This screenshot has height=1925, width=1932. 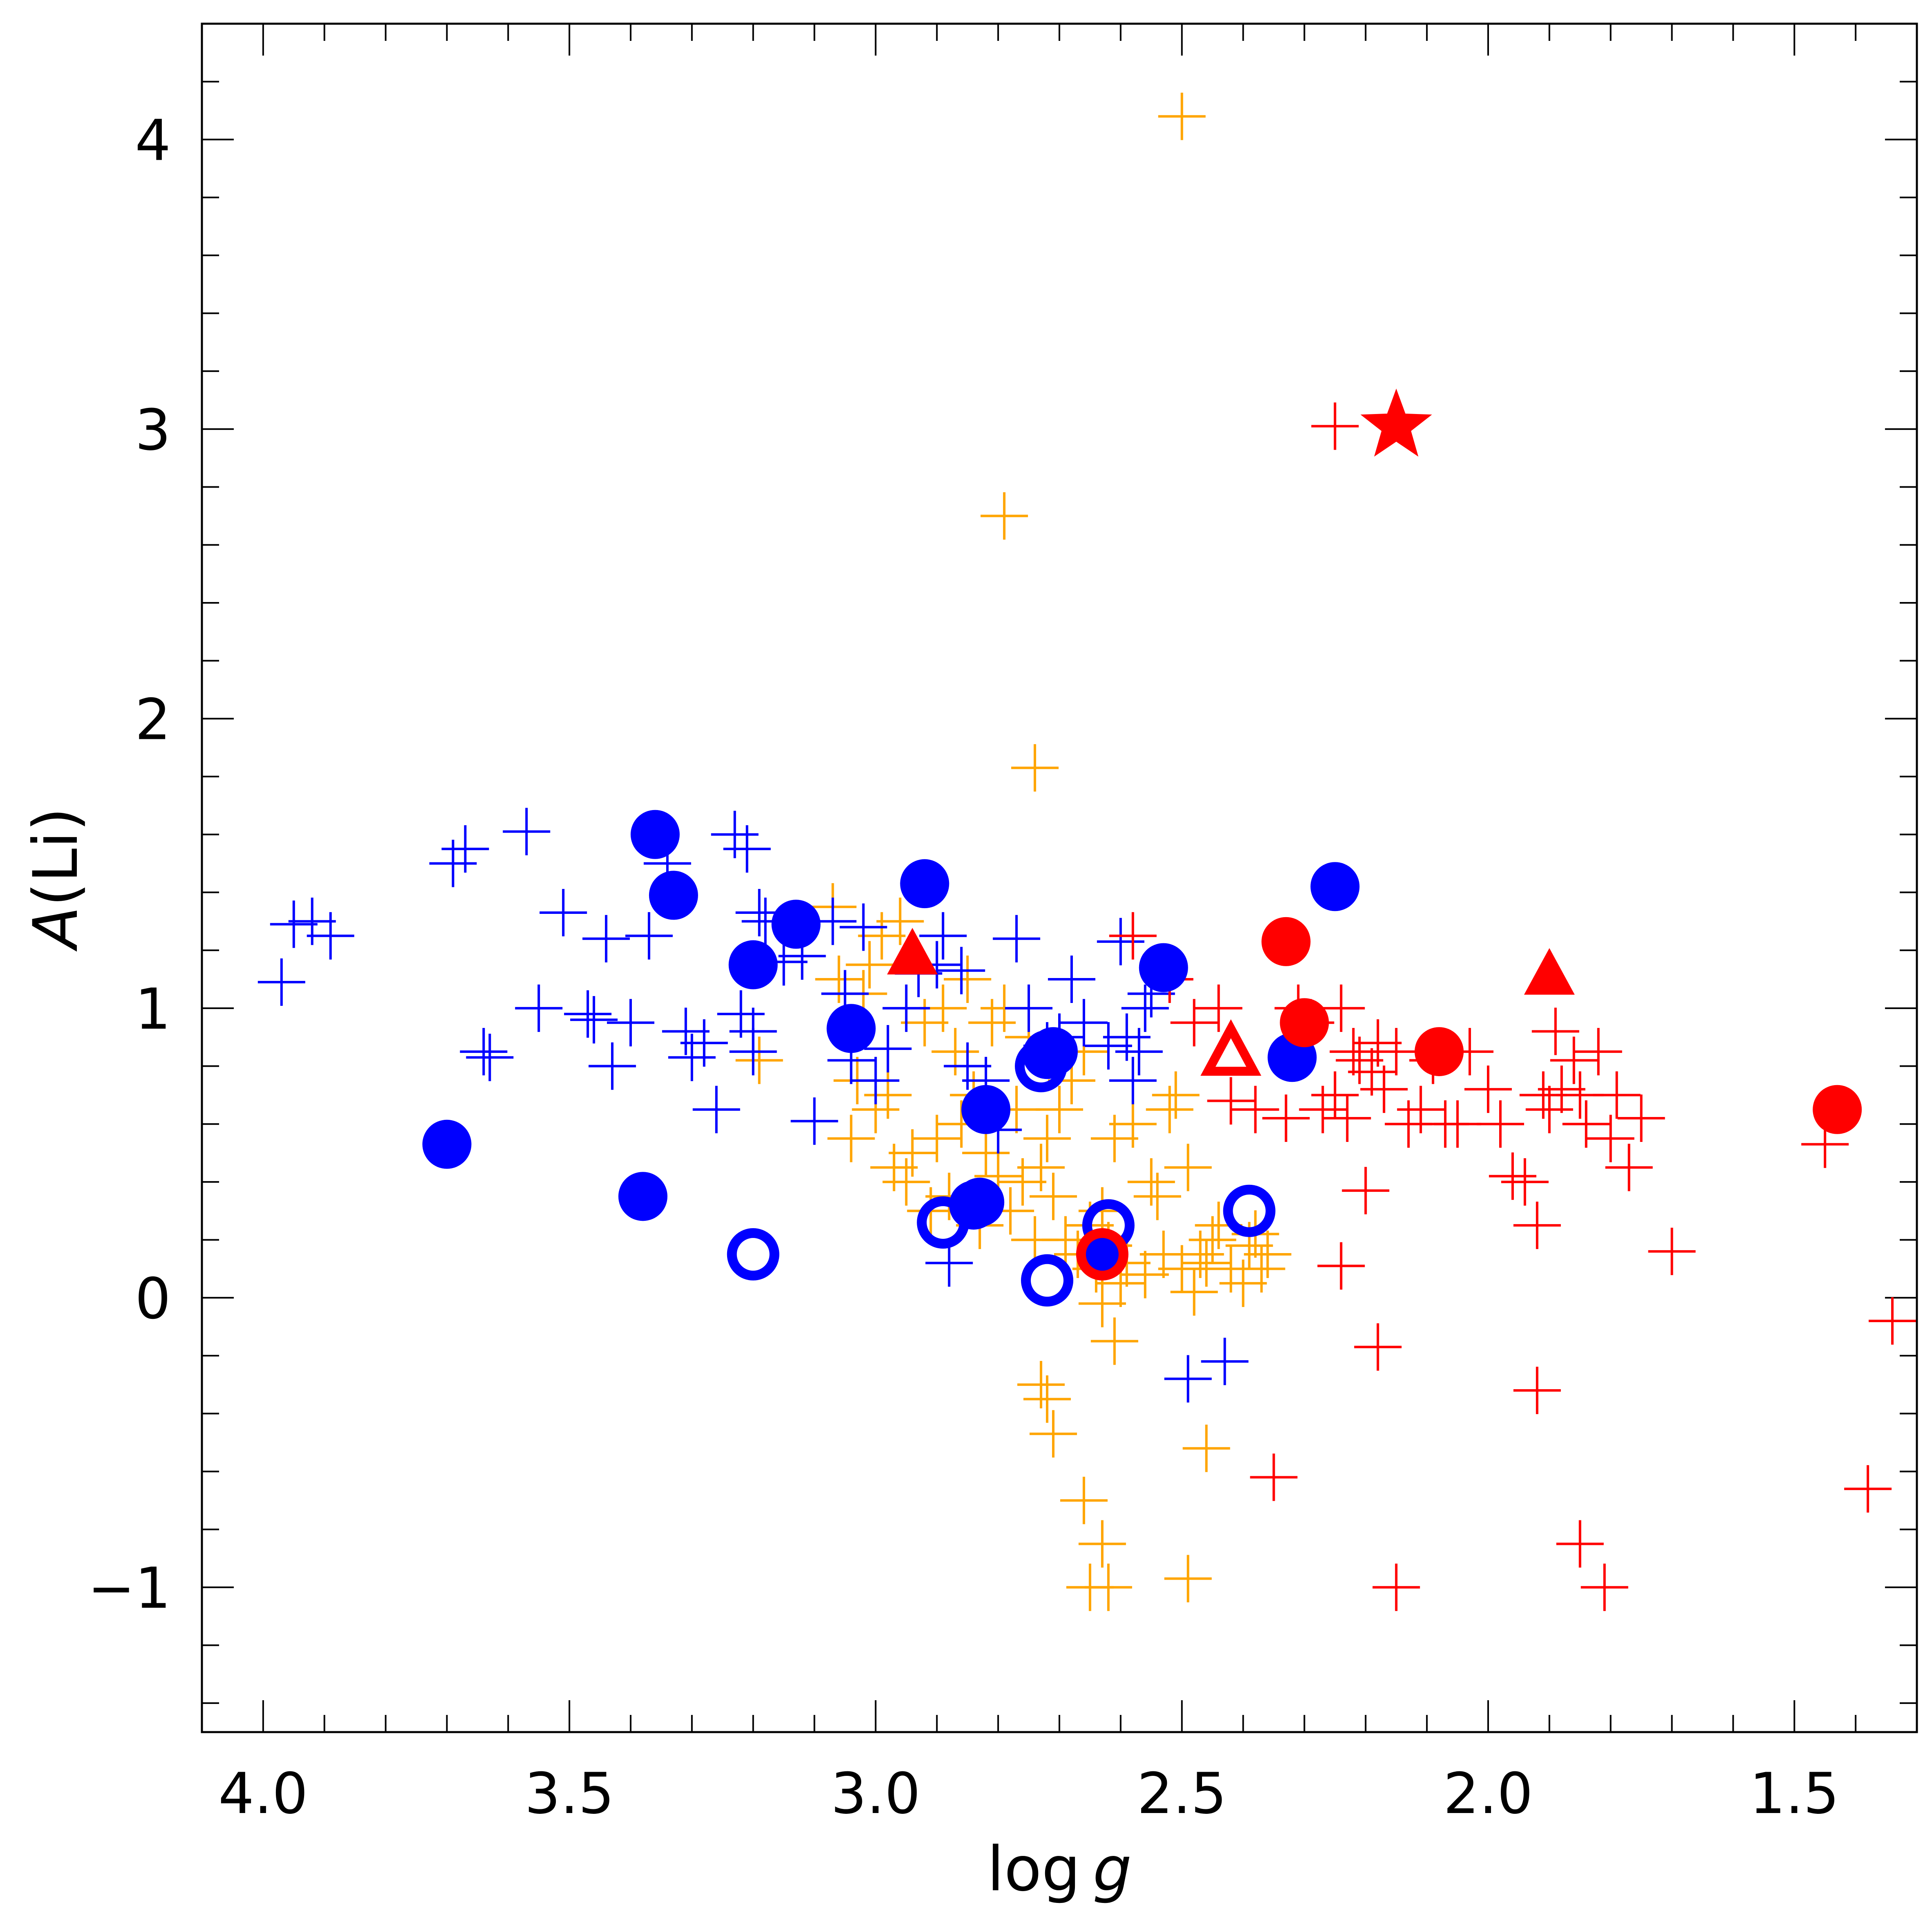 I want to click on series-red-open-triangle, so click(x=1231, y=1047).